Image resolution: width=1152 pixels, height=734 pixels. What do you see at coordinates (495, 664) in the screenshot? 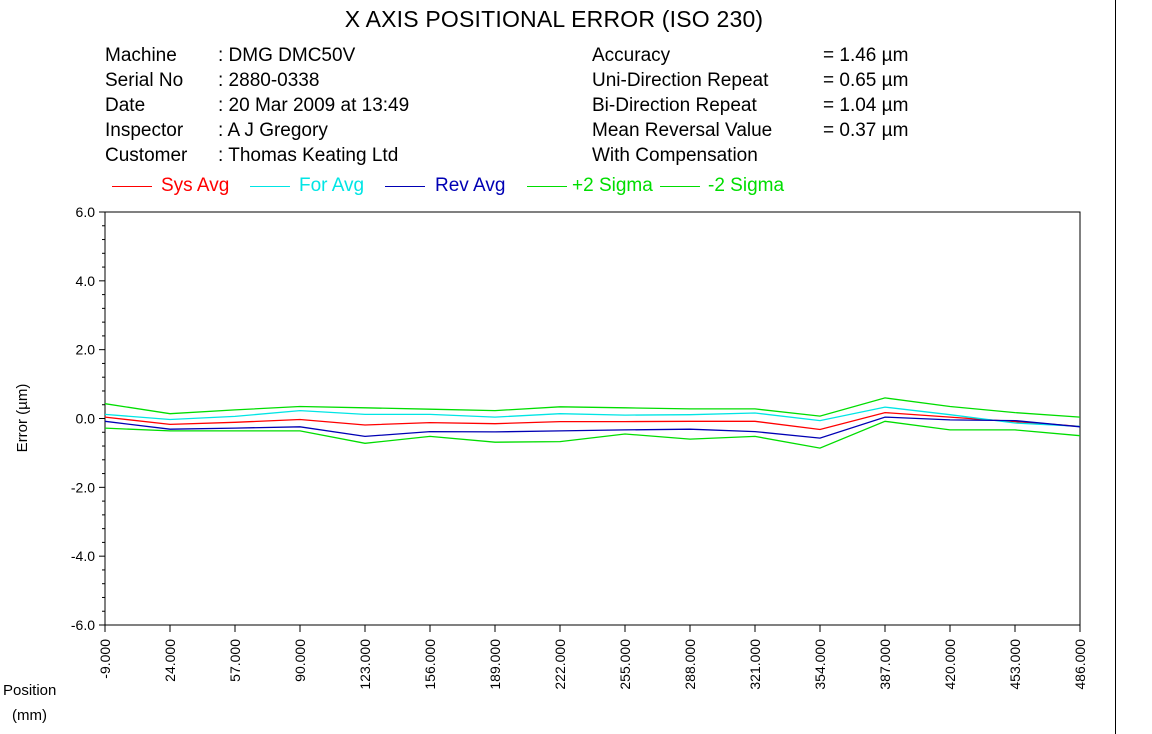
I see `x-tick-label: 189.000` at bounding box center [495, 664].